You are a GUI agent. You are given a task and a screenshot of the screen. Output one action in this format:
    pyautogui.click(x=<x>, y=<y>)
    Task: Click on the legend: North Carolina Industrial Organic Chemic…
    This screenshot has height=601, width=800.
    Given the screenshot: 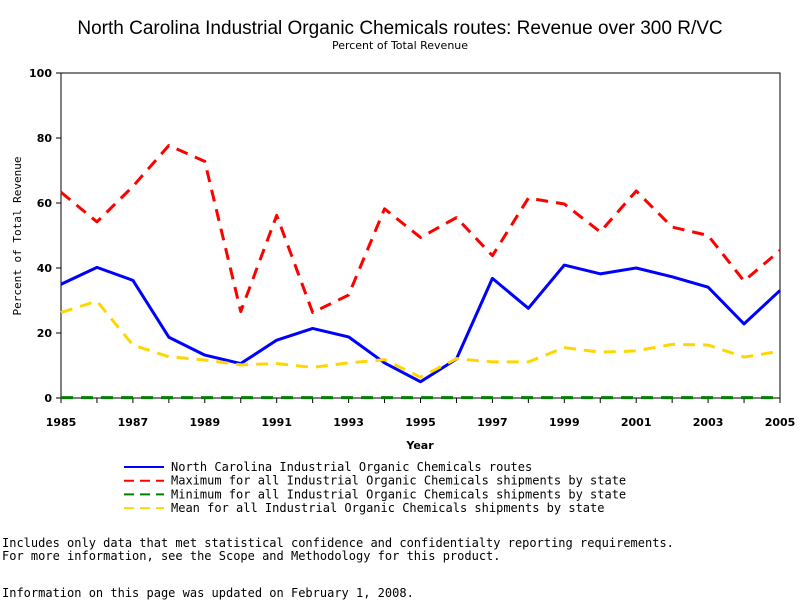 What is the action you would take?
    pyautogui.click(x=375, y=487)
    